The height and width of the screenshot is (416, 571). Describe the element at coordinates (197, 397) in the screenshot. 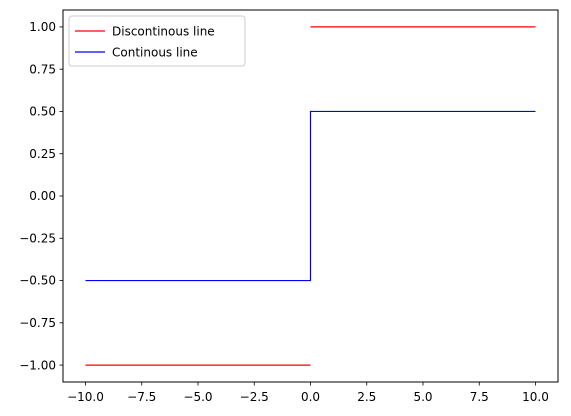

I see `x-tick-label: −5.0` at that location.